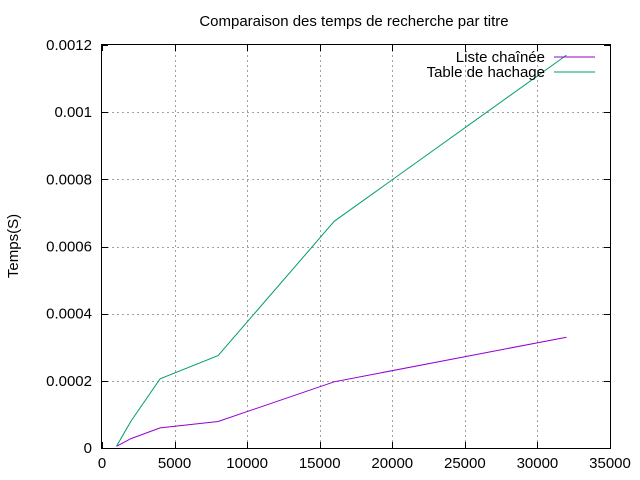  I want to click on y-tick-label: 0.0008, so click(69, 179).